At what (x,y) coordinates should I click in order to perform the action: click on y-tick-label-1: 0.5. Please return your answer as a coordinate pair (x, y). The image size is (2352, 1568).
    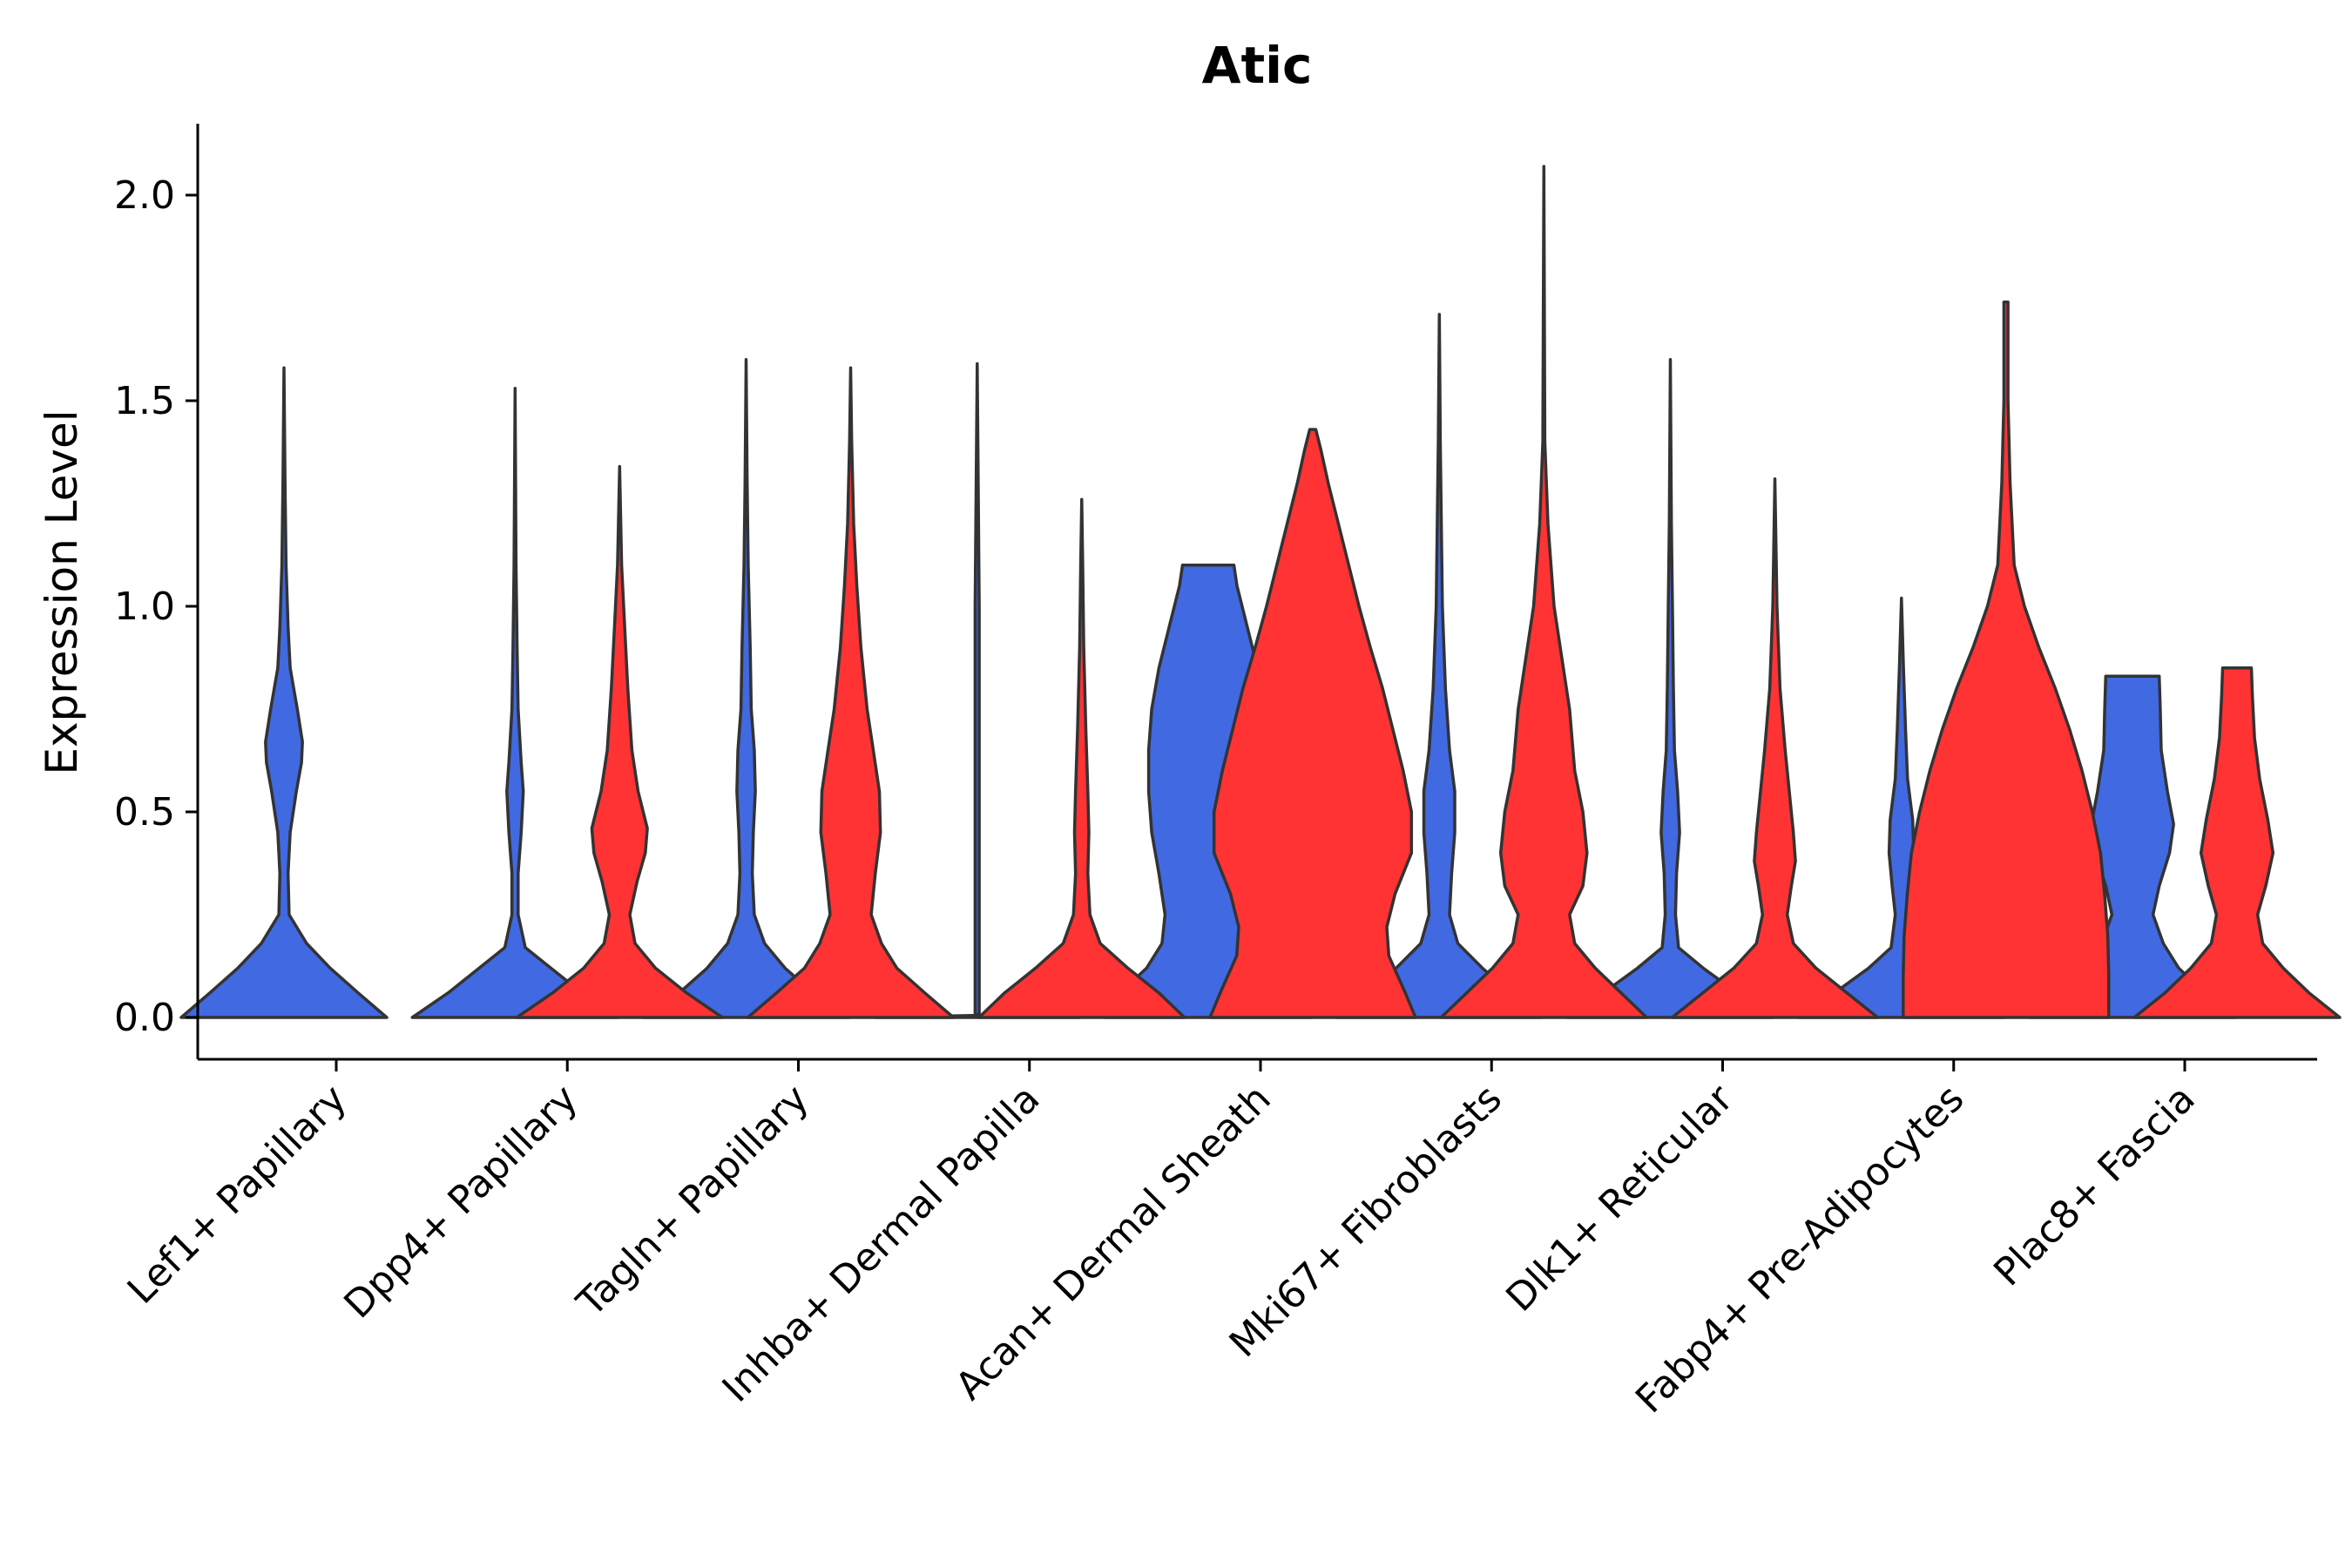
    Looking at the image, I should click on (145, 812).